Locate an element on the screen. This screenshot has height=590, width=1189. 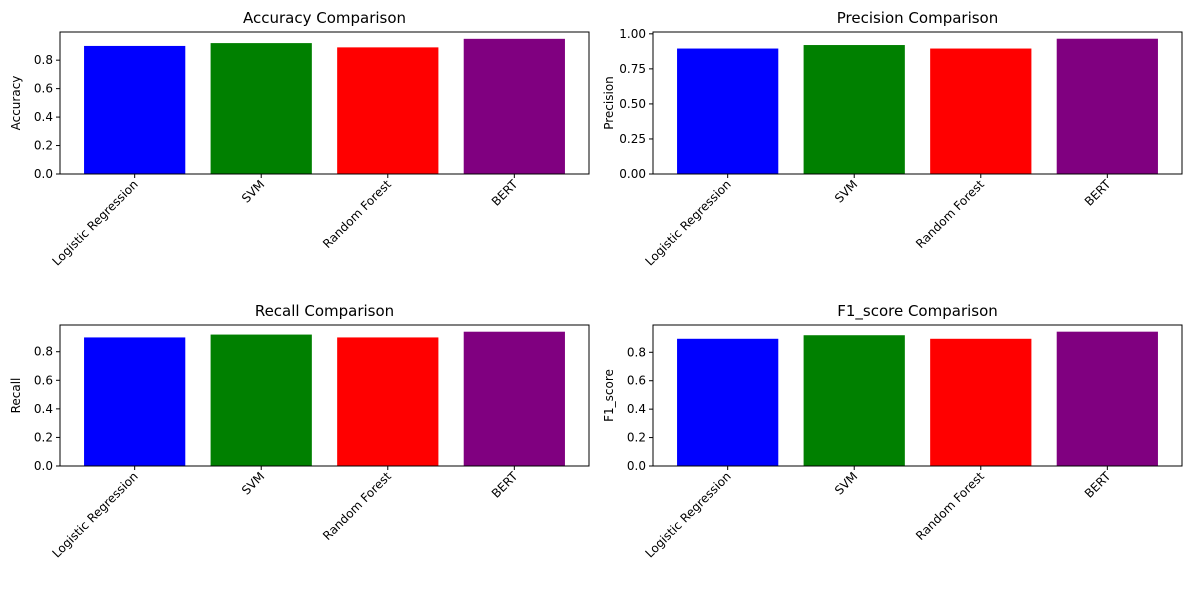
y-tick-label: 1.00 is located at coordinates (632, 34).